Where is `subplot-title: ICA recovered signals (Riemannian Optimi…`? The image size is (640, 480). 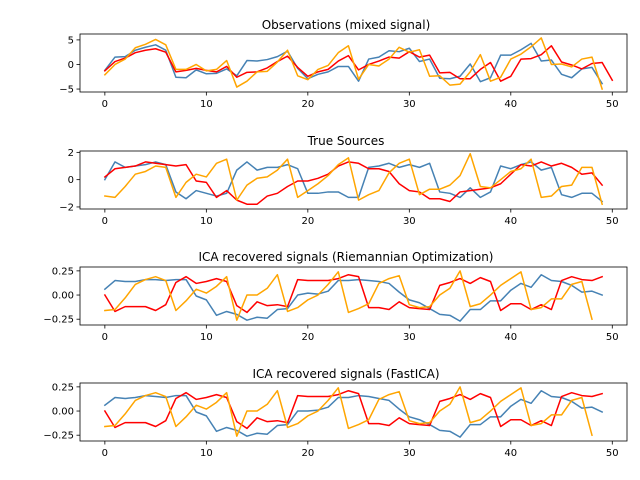 subplot-title: ICA recovered signals (Riemannian Optimi… is located at coordinates (345, 257).